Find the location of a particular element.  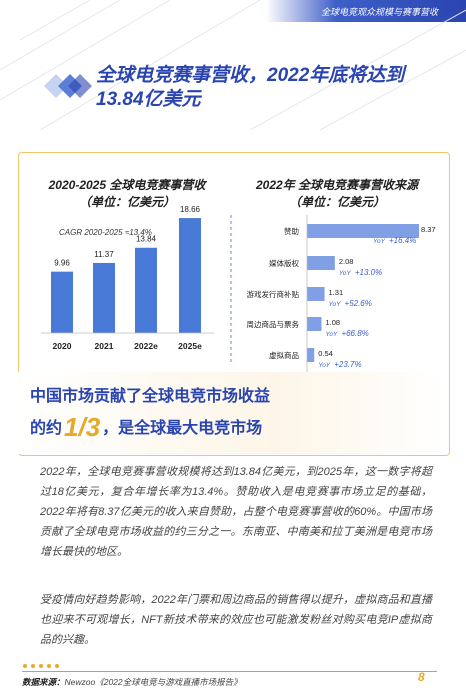

source-note: 数据来源：Newzoo《2022全球电竞与游戏直播市场报告》 is located at coordinates (132, 682).